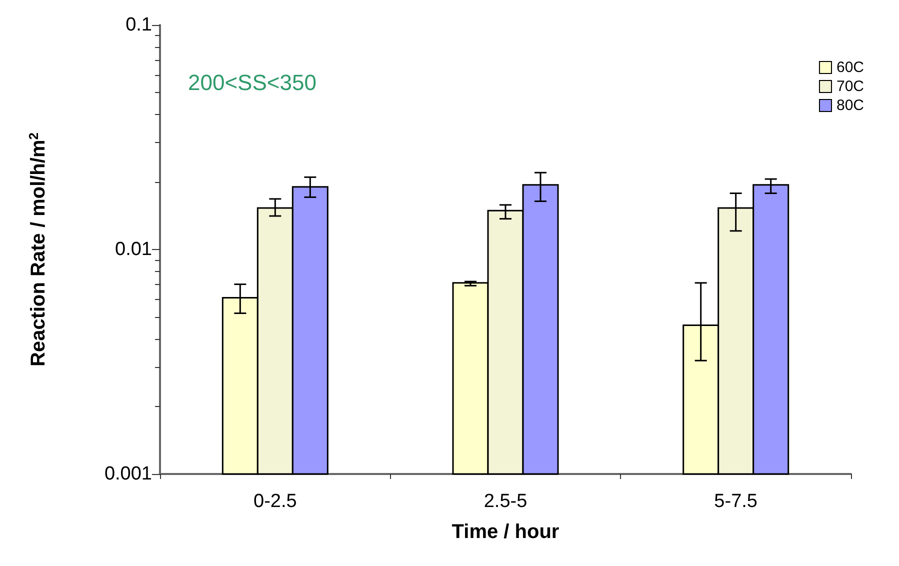 Image resolution: width=899 pixels, height=566 pixels. I want to click on x-axis-title: Time / hour, so click(506, 532).